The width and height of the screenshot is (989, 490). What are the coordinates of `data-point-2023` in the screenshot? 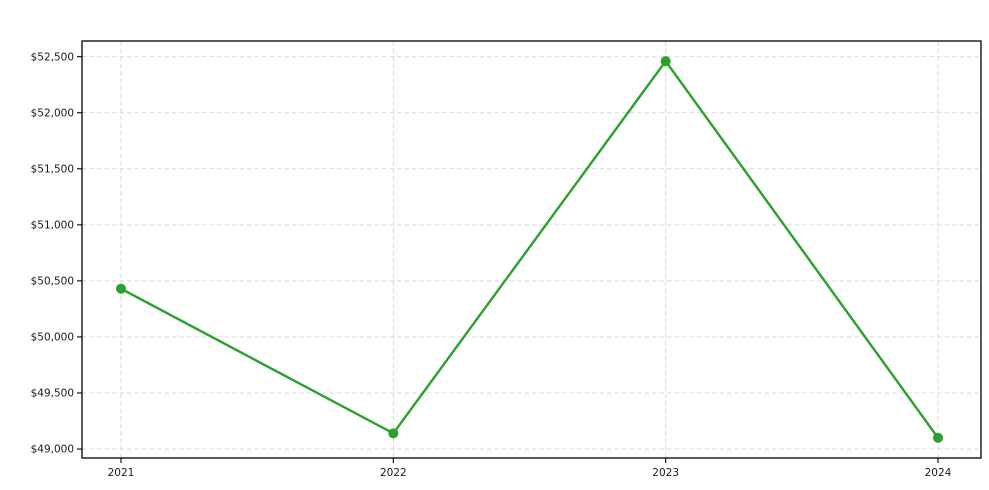 It's located at (665, 61).